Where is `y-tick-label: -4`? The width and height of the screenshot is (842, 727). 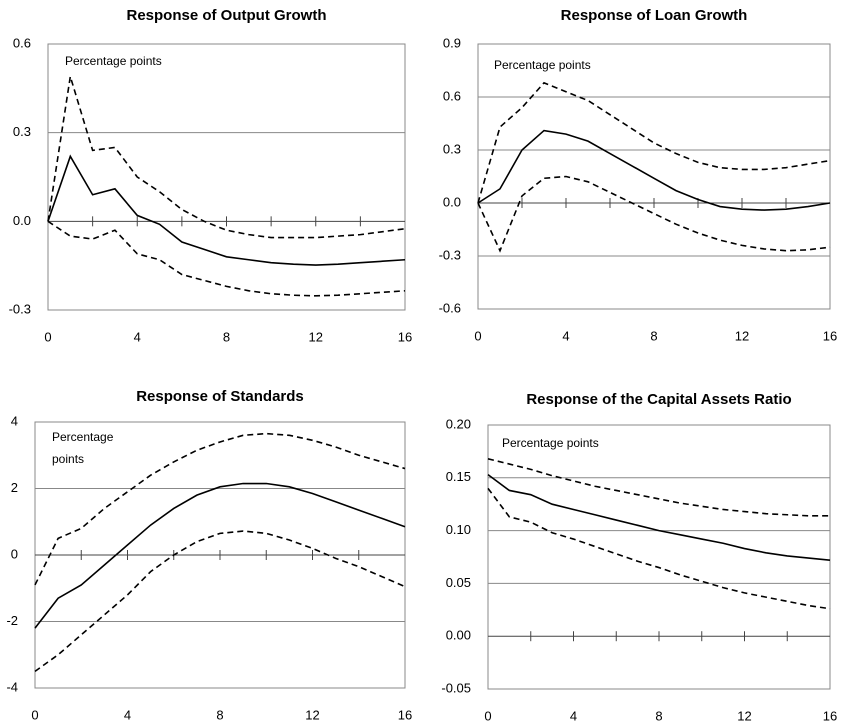 y-tick-label: -4 is located at coordinates (12, 686).